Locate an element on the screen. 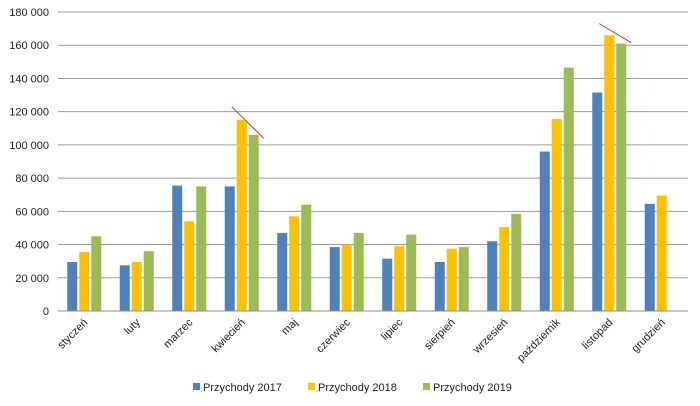  y-tick-label: 60 000 is located at coordinates (32, 212).